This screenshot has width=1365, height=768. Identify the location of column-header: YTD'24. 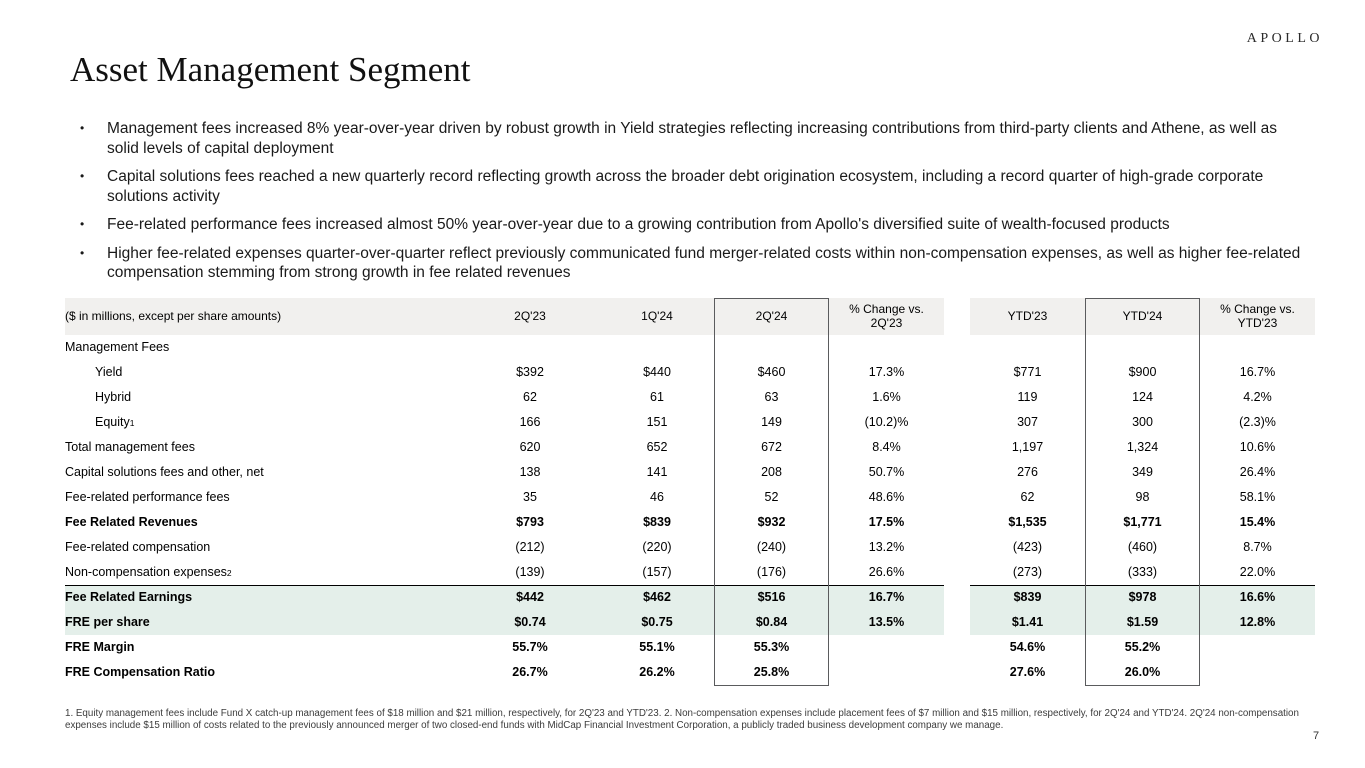
(1142, 316).